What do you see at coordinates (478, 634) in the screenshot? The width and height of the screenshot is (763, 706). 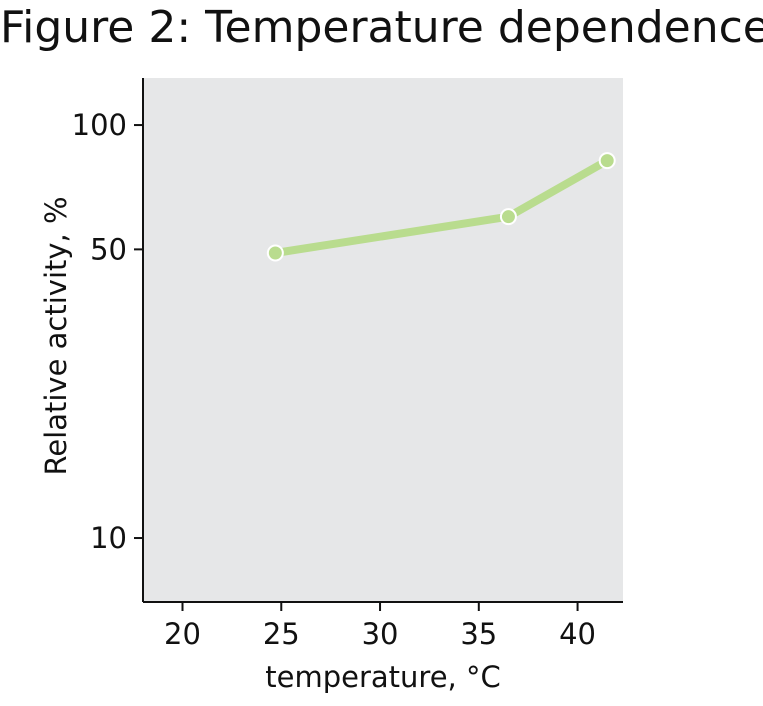 I see `x-tick-label: 35` at bounding box center [478, 634].